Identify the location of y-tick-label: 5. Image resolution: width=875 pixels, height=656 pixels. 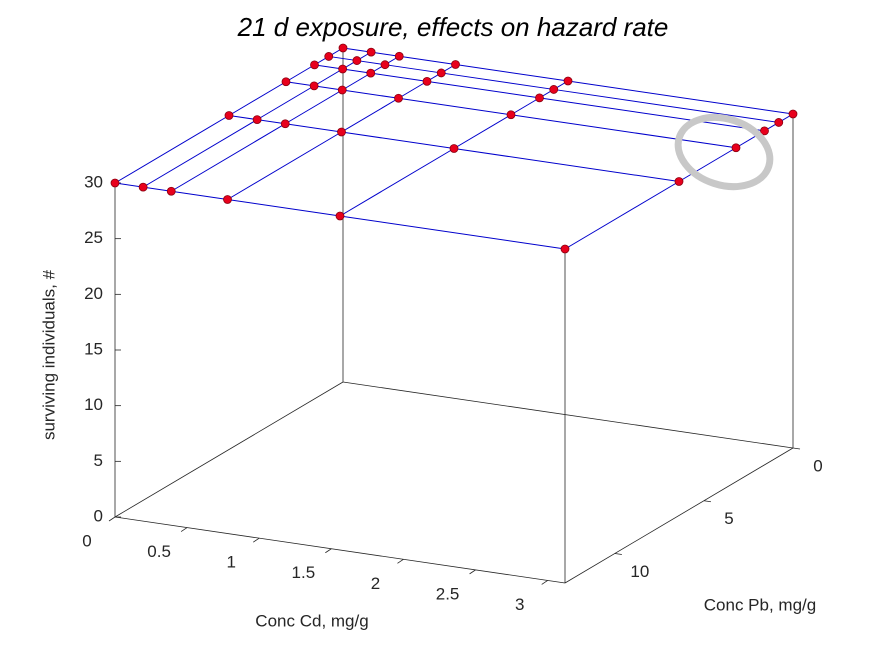
(728, 518).